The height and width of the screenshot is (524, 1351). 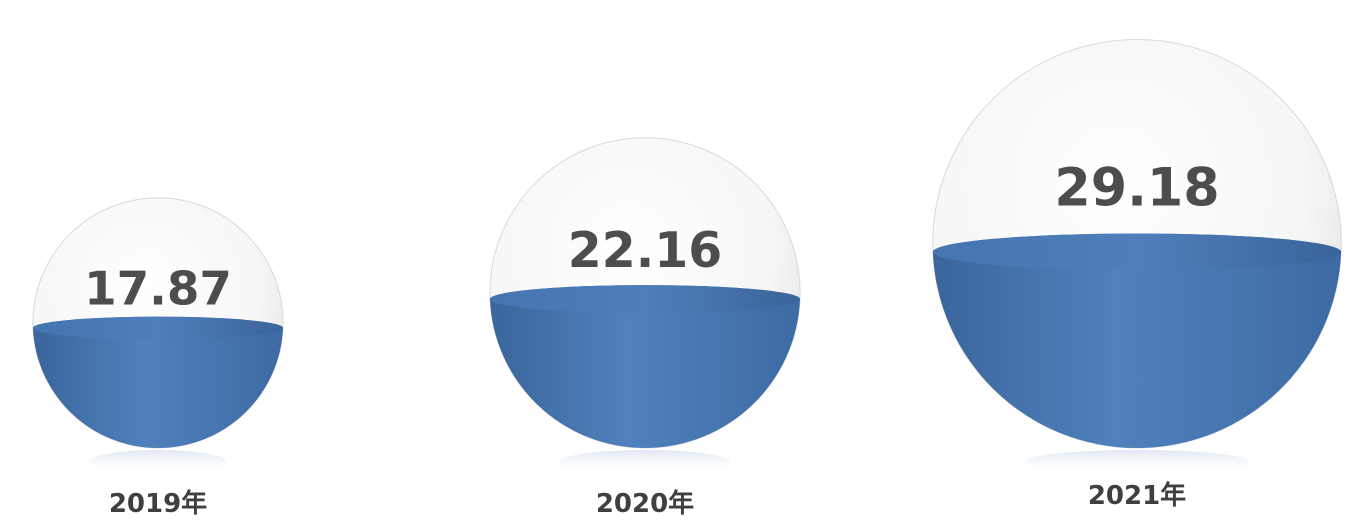 I want to click on value-label: 17.87, so click(x=158, y=290).